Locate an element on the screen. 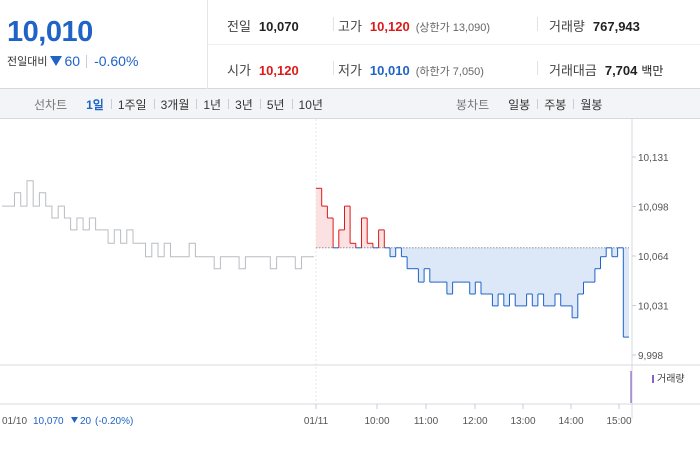  x-tick-label: 10:00 is located at coordinates (376, 421).